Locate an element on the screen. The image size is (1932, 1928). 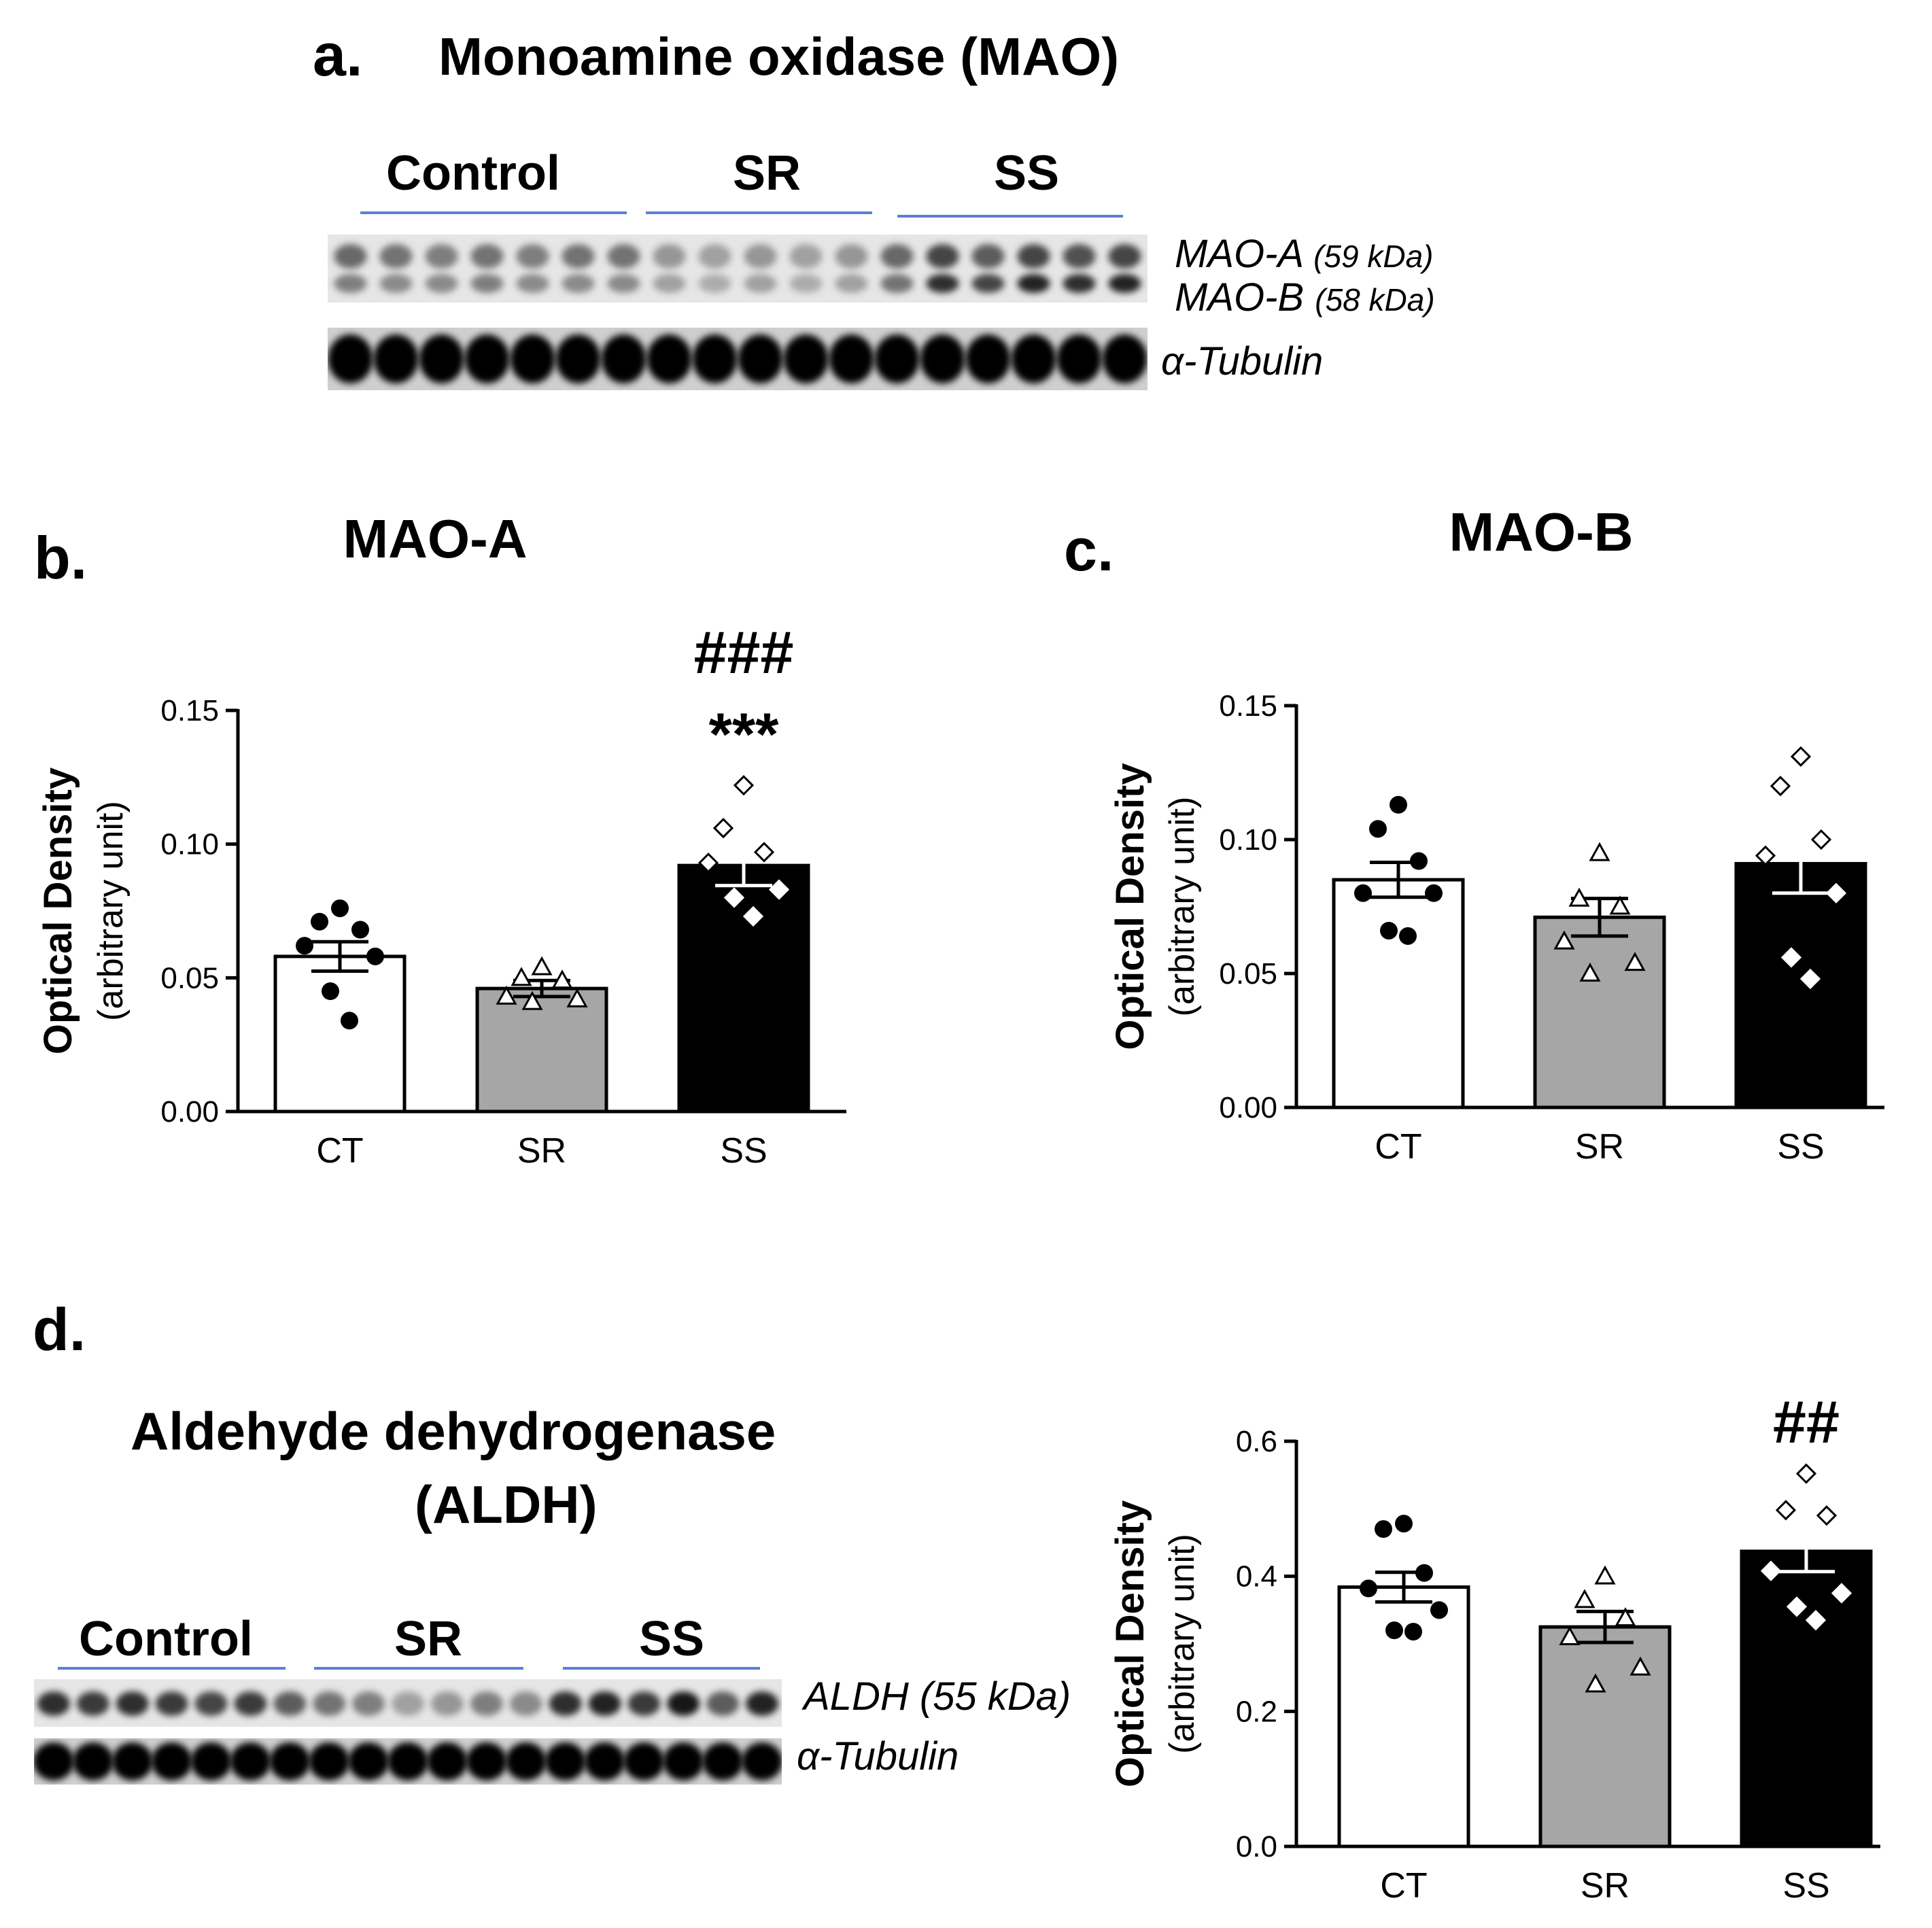
panel-b-letter: b. is located at coordinates (61, 558).